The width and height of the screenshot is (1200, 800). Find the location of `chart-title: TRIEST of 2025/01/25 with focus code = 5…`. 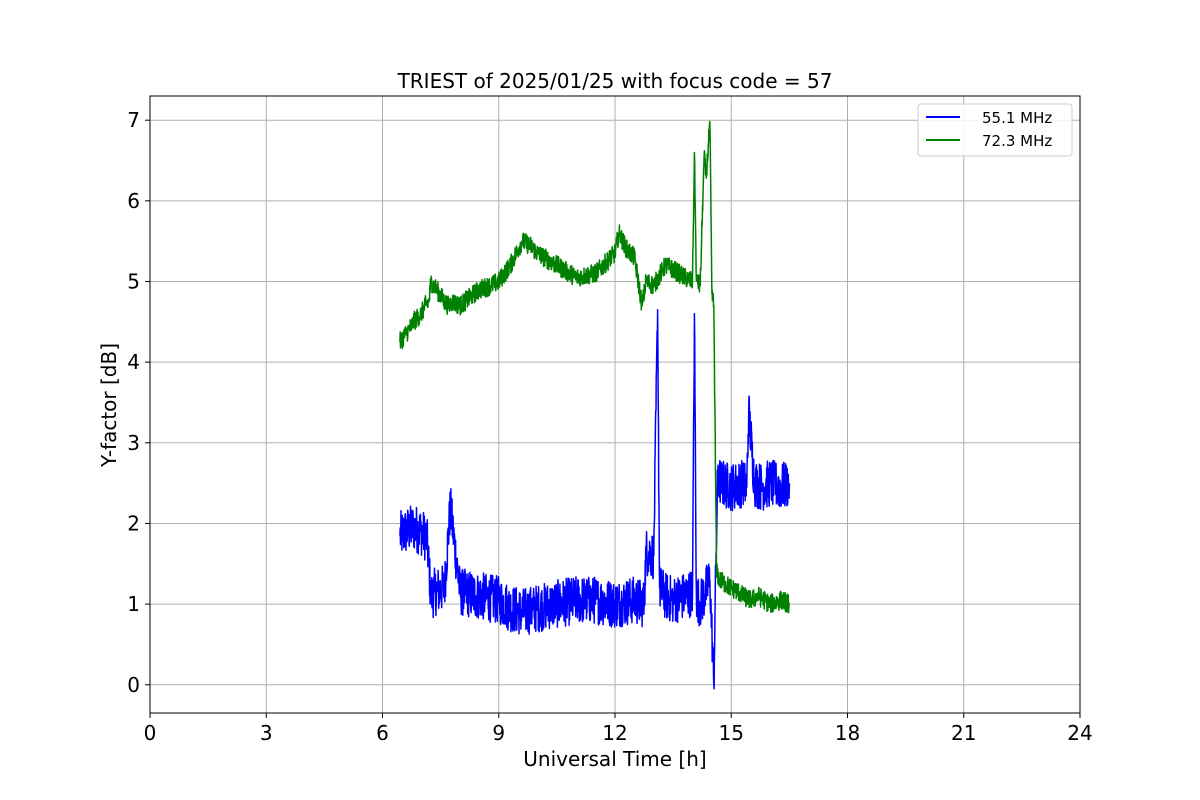

chart-title: TRIEST of 2025/01/25 with focus code = 5… is located at coordinates (615, 81).